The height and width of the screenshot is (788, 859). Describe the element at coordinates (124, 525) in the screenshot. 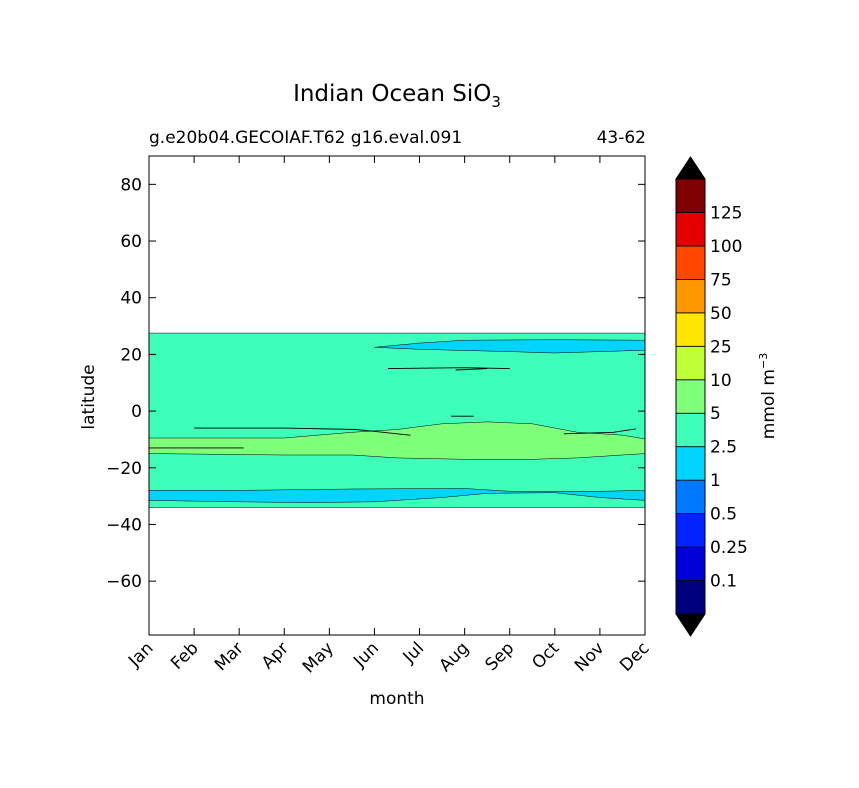

I see `y-tick-label: −40` at that location.